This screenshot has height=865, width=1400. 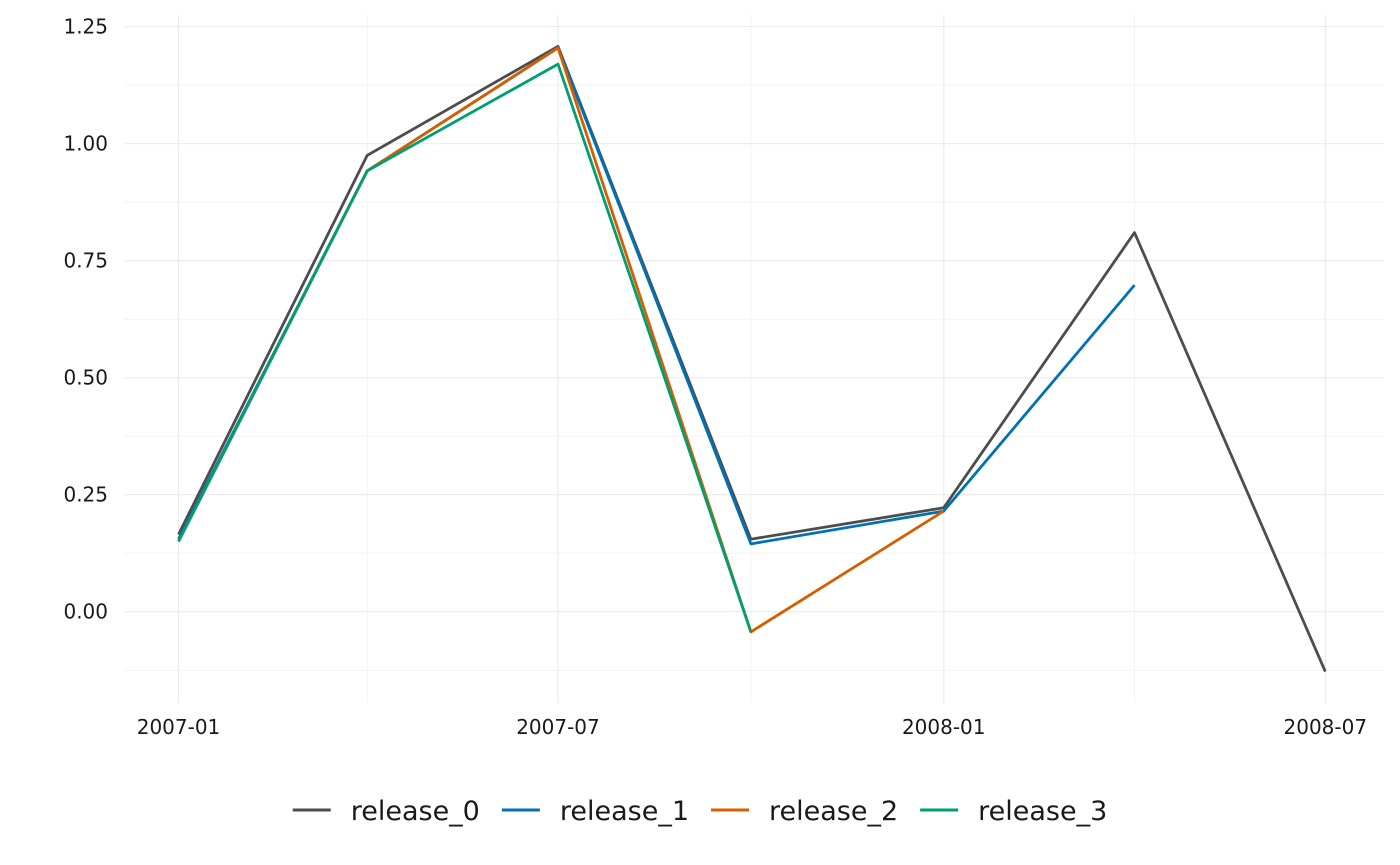 I want to click on y-tick-label: 0.25, so click(x=85, y=495).